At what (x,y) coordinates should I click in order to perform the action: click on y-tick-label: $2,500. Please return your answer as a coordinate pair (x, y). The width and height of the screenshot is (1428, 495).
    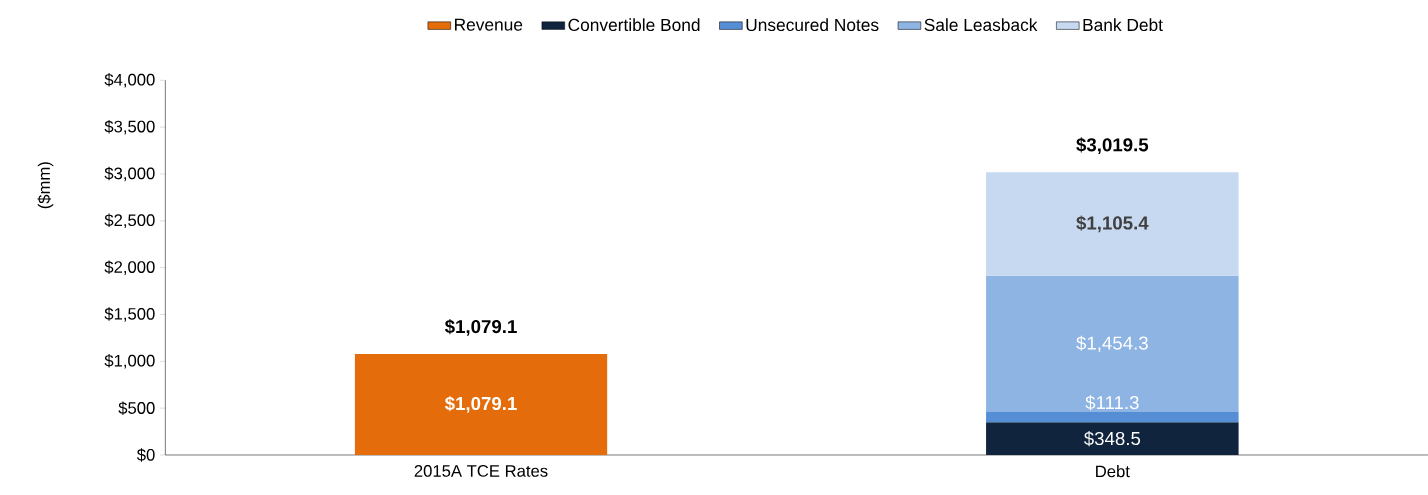
    Looking at the image, I should click on (129, 221).